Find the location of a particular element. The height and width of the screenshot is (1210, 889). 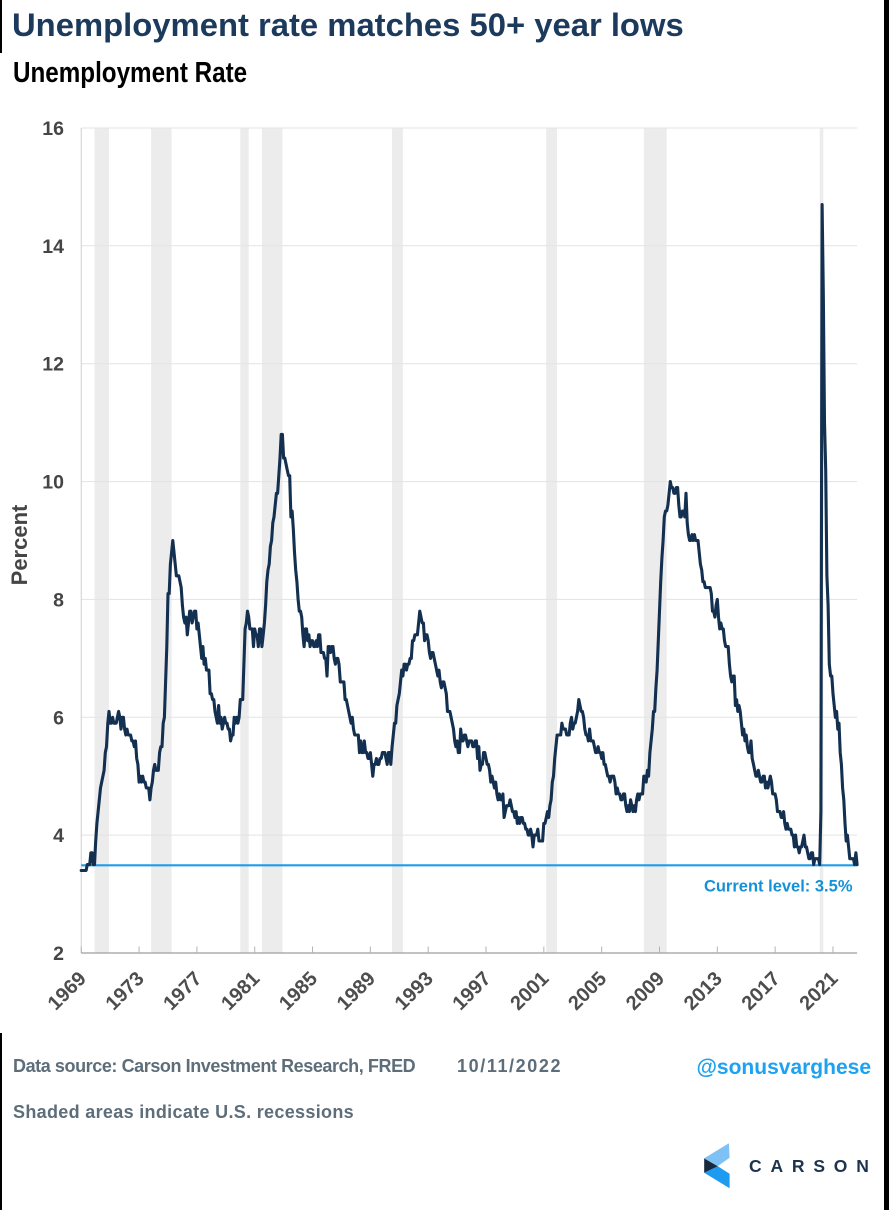

svg-text: 1981 is located at coordinates (240, 991).